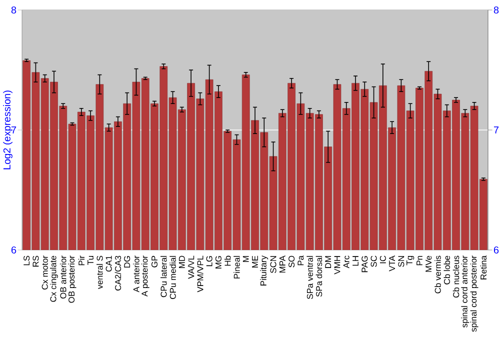 The height and width of the screenshot is (350, 500). What do you see at coordinates (437, 275) in the screenshot?
I see `x-tick-label: Cb vermis` at bounding box center [437, 275].